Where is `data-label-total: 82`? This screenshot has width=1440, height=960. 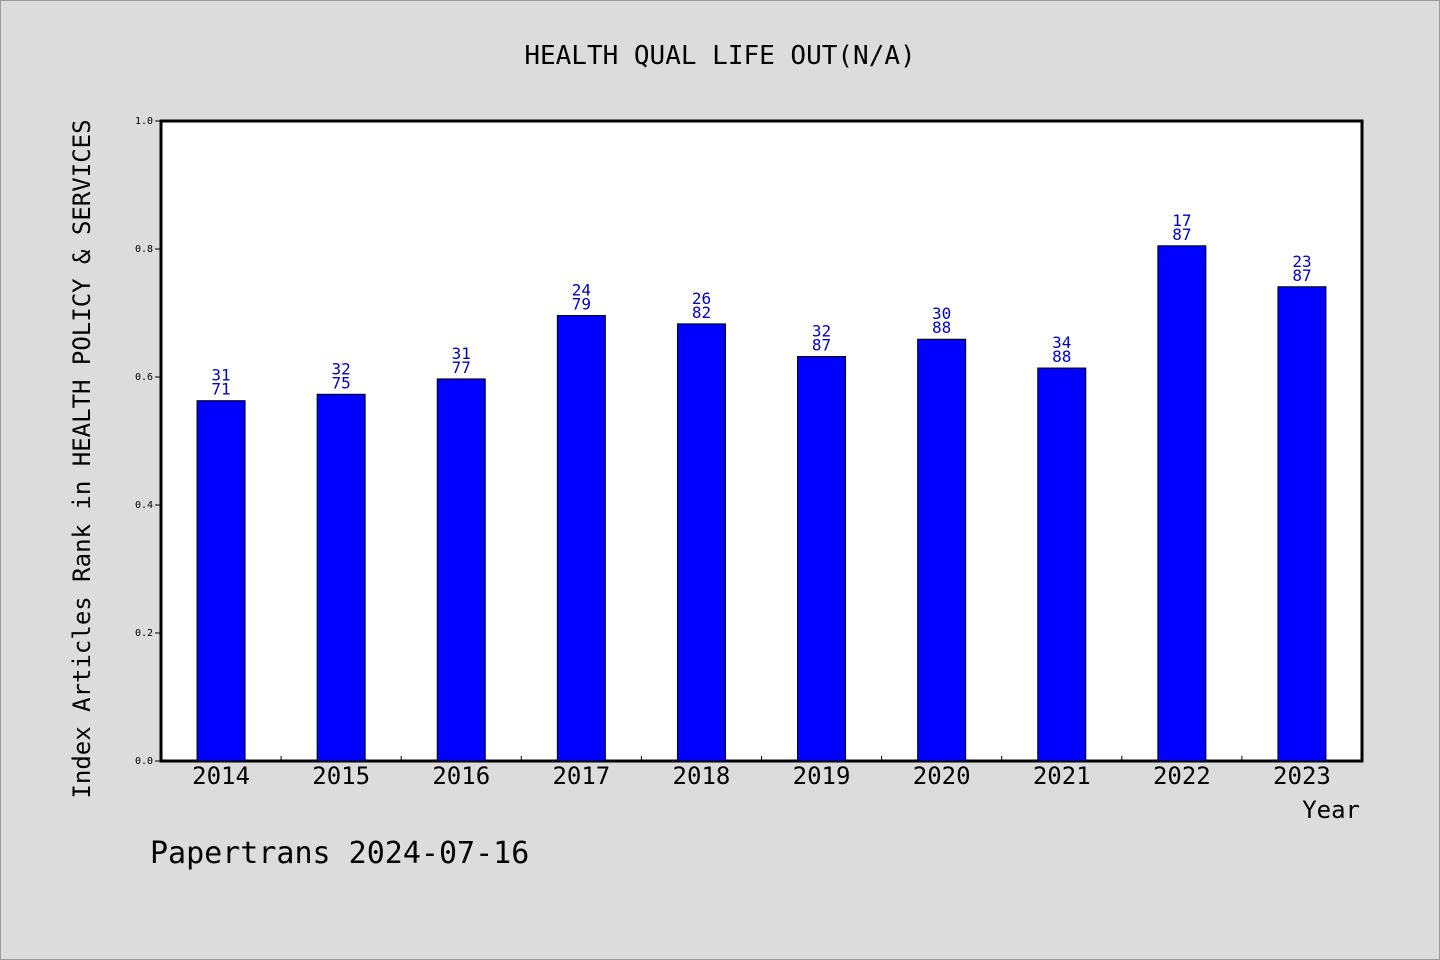 data-label-total: 82 is located at coordinates (701, 312).